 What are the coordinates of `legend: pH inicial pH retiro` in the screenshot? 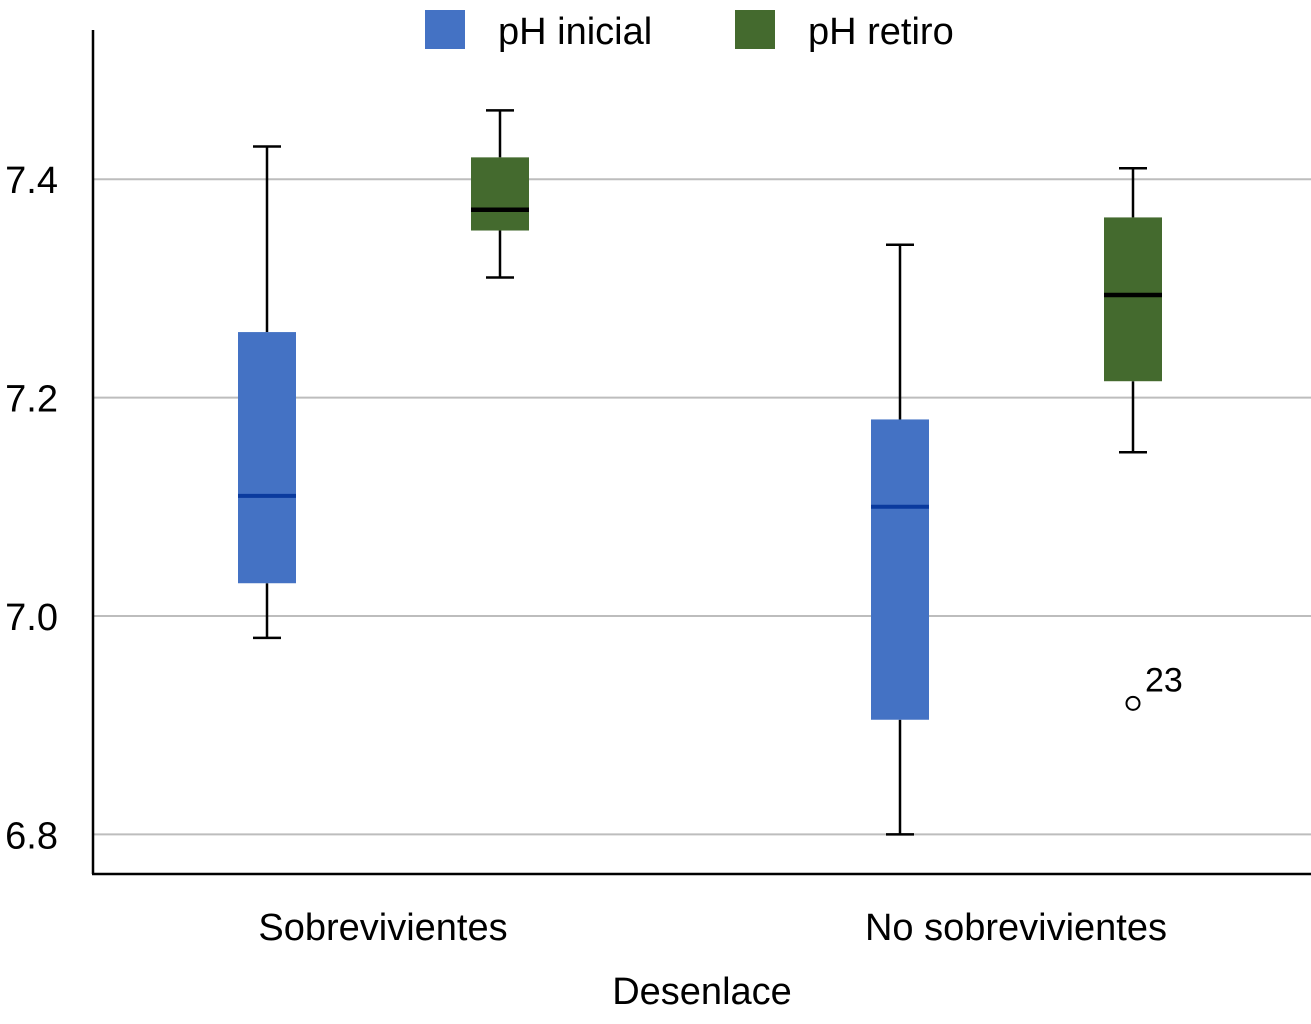 It's located at (689, 31).